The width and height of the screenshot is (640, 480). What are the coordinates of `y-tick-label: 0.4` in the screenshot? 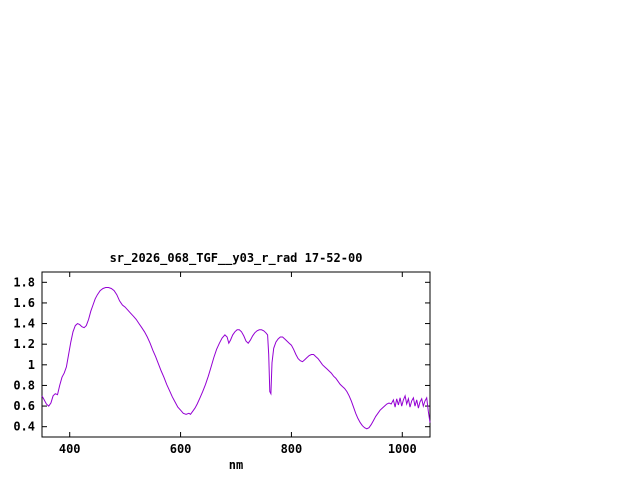 It's located at (24, 427).